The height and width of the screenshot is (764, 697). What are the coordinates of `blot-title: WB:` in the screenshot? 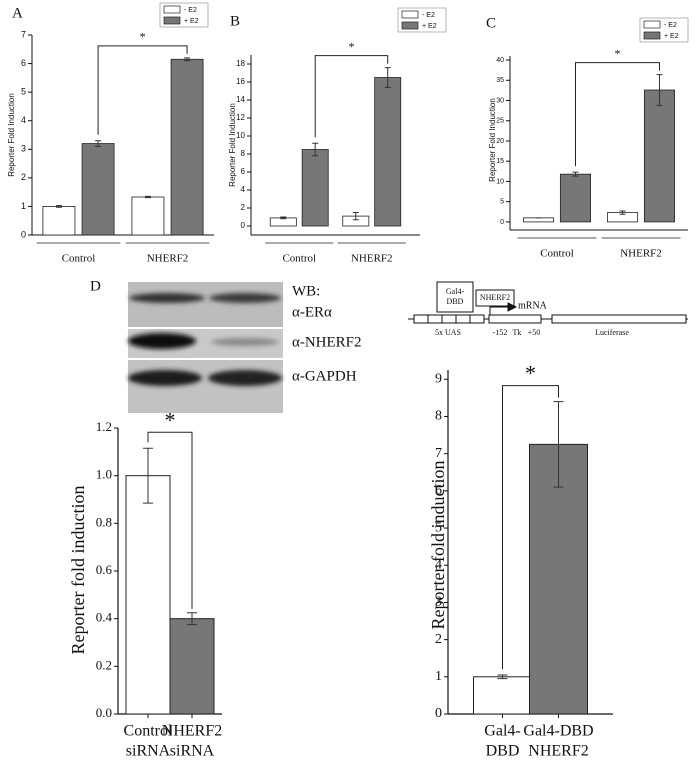 It's located at (306, 291).